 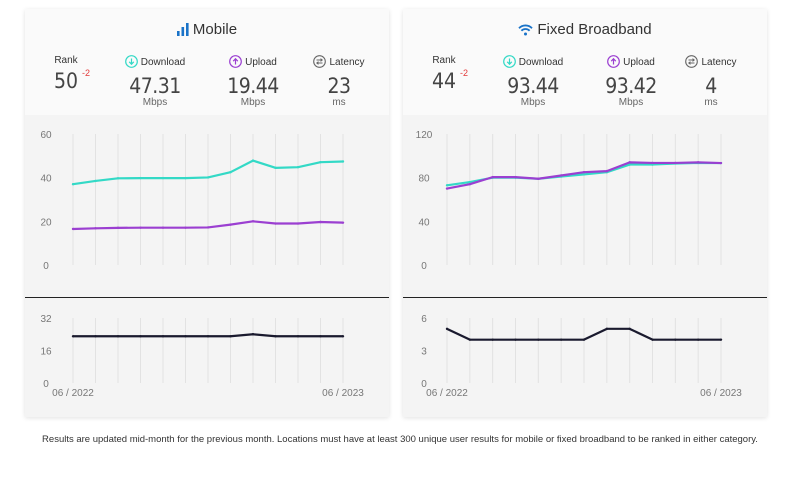 What do you see at coordinates (46, 222) in the screenshot?
I see `y-tick-label: 20` at bounding box center [46, 222].